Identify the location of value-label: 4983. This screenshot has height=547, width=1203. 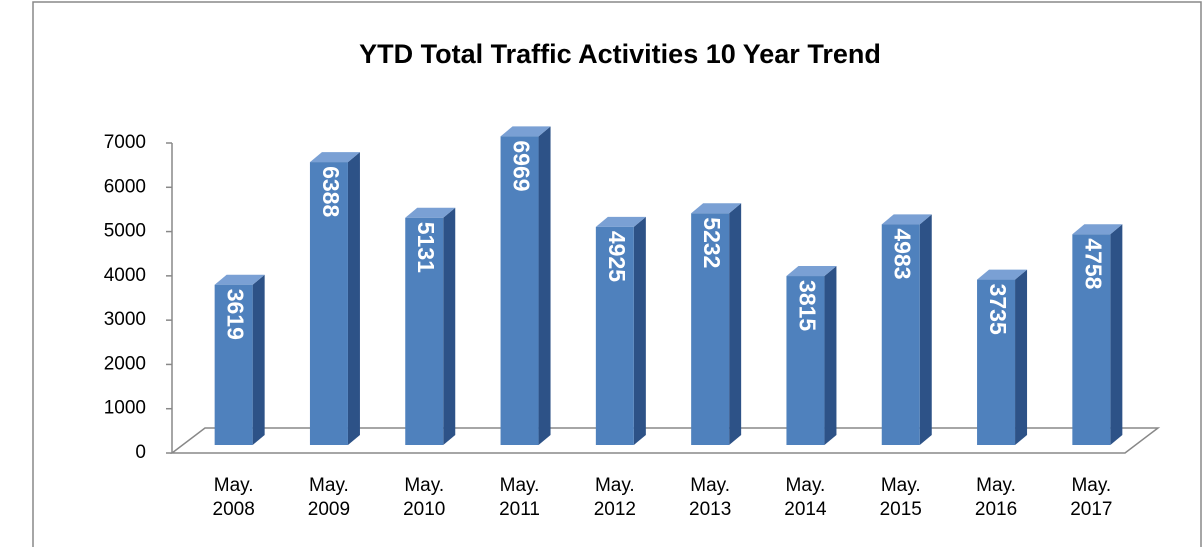
(903, 253).